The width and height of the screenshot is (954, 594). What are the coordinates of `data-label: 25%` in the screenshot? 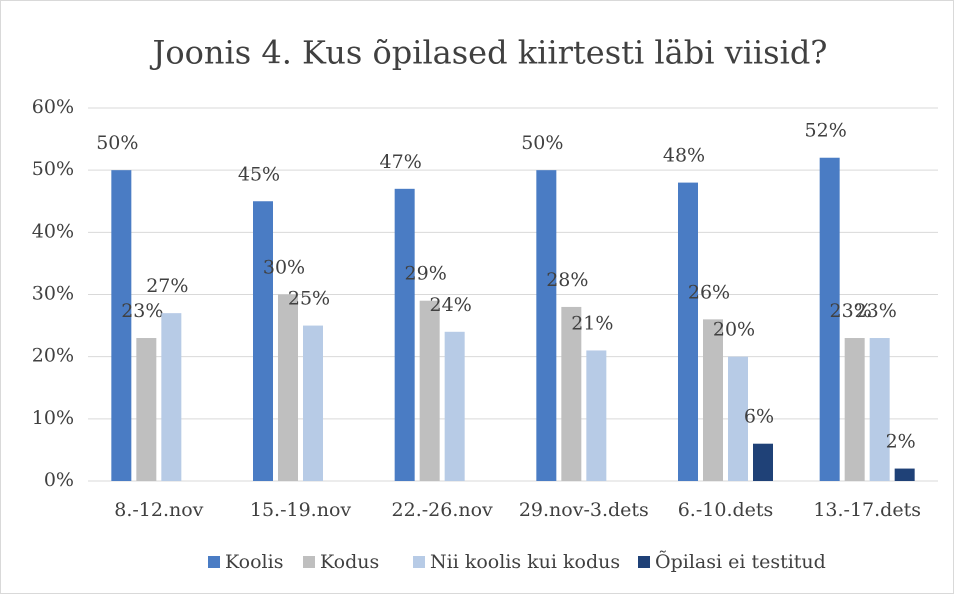 It's located at (309, 299).